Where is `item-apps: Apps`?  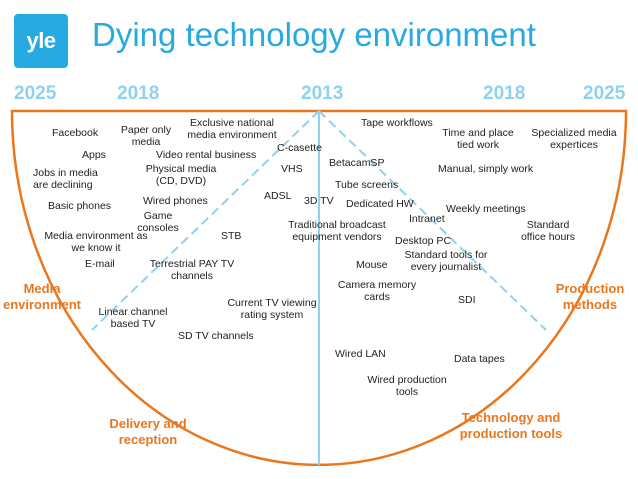 item-apps: Apps is located at coordinates (94, 155).